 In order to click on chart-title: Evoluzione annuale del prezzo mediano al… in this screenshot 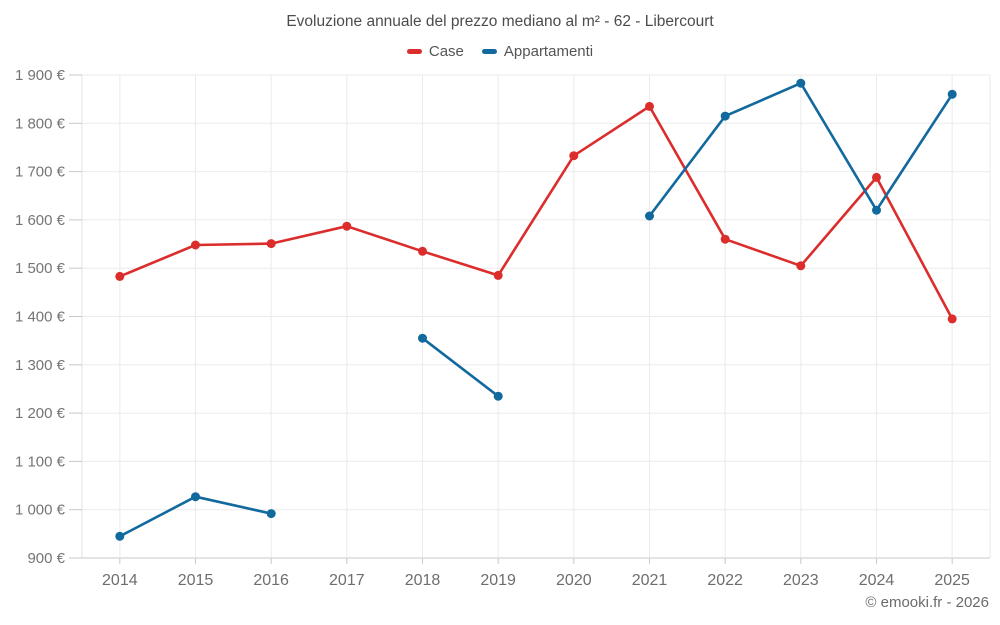, I will do `click(500, 21)`.